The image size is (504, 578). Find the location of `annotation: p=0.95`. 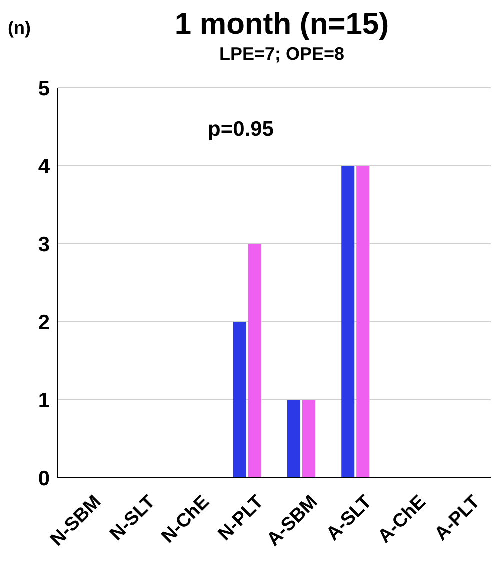

annotation: p=0.95 is located at coordinates (241, 130).